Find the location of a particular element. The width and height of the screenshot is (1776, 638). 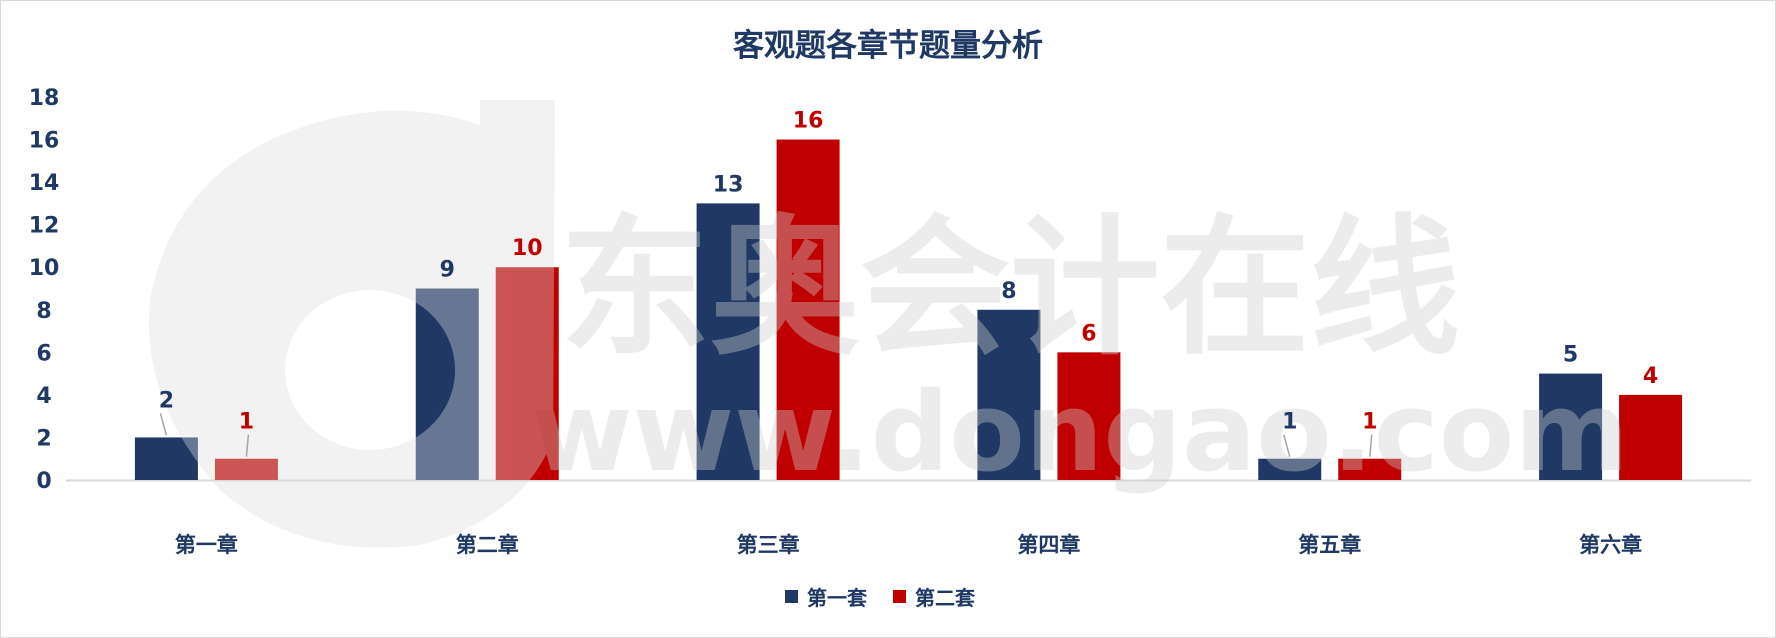

x-tick-label: 第二章 is located at coordinates (487, 545).